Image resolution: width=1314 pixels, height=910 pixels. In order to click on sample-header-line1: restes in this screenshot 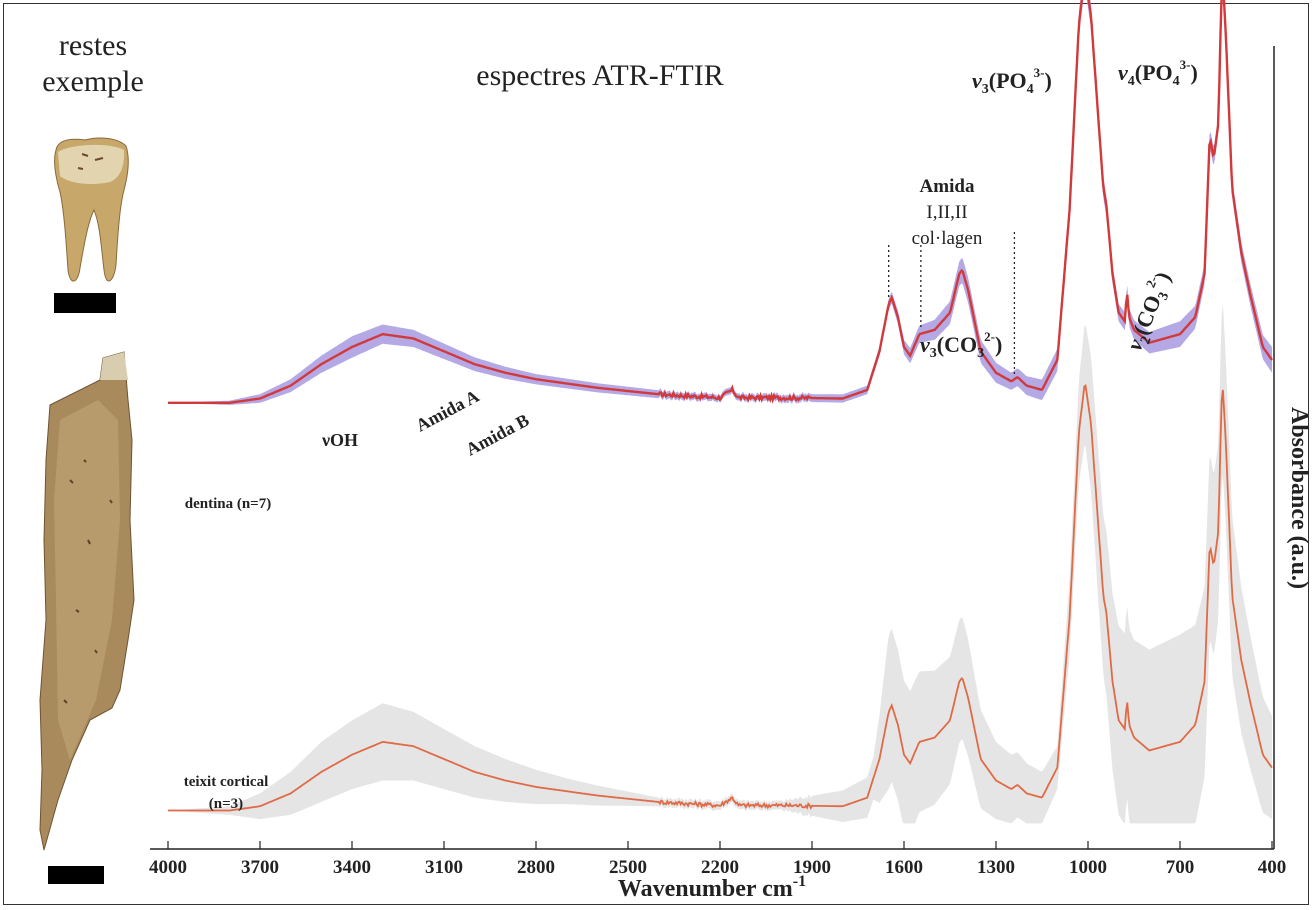, I will do `click(93, 45)`.